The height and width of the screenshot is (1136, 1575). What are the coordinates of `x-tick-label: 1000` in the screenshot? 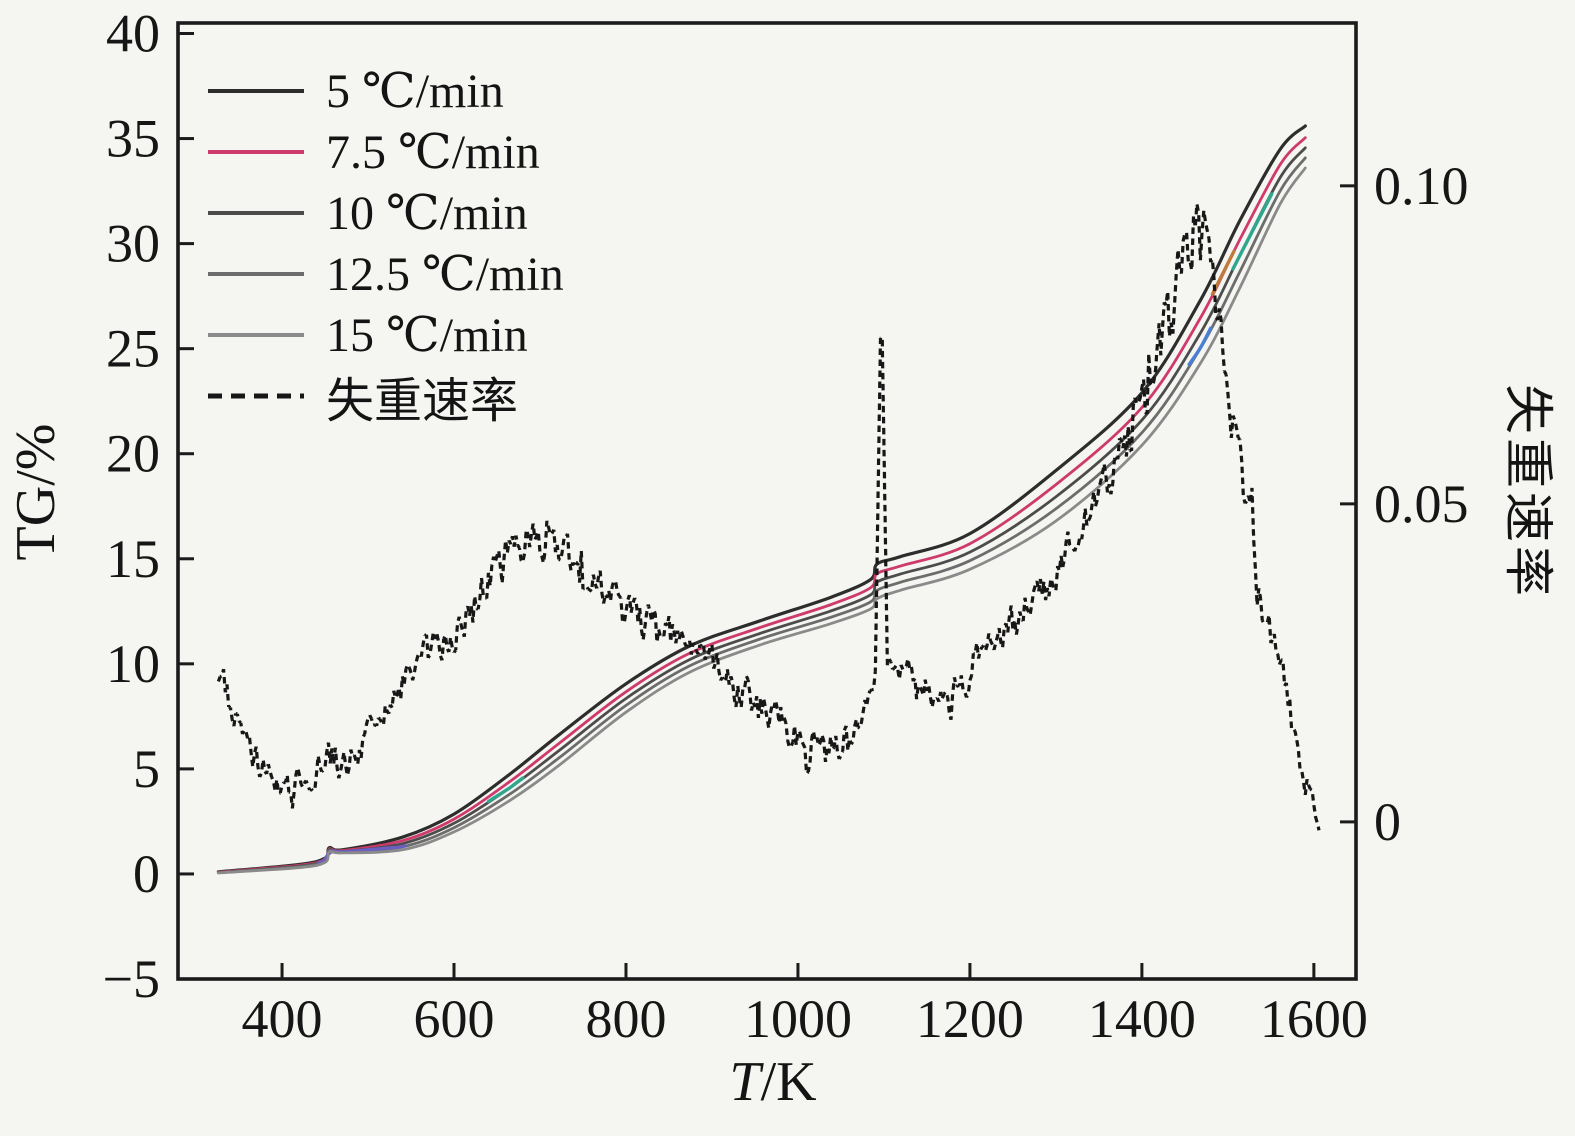 It's located at (798, 1019).